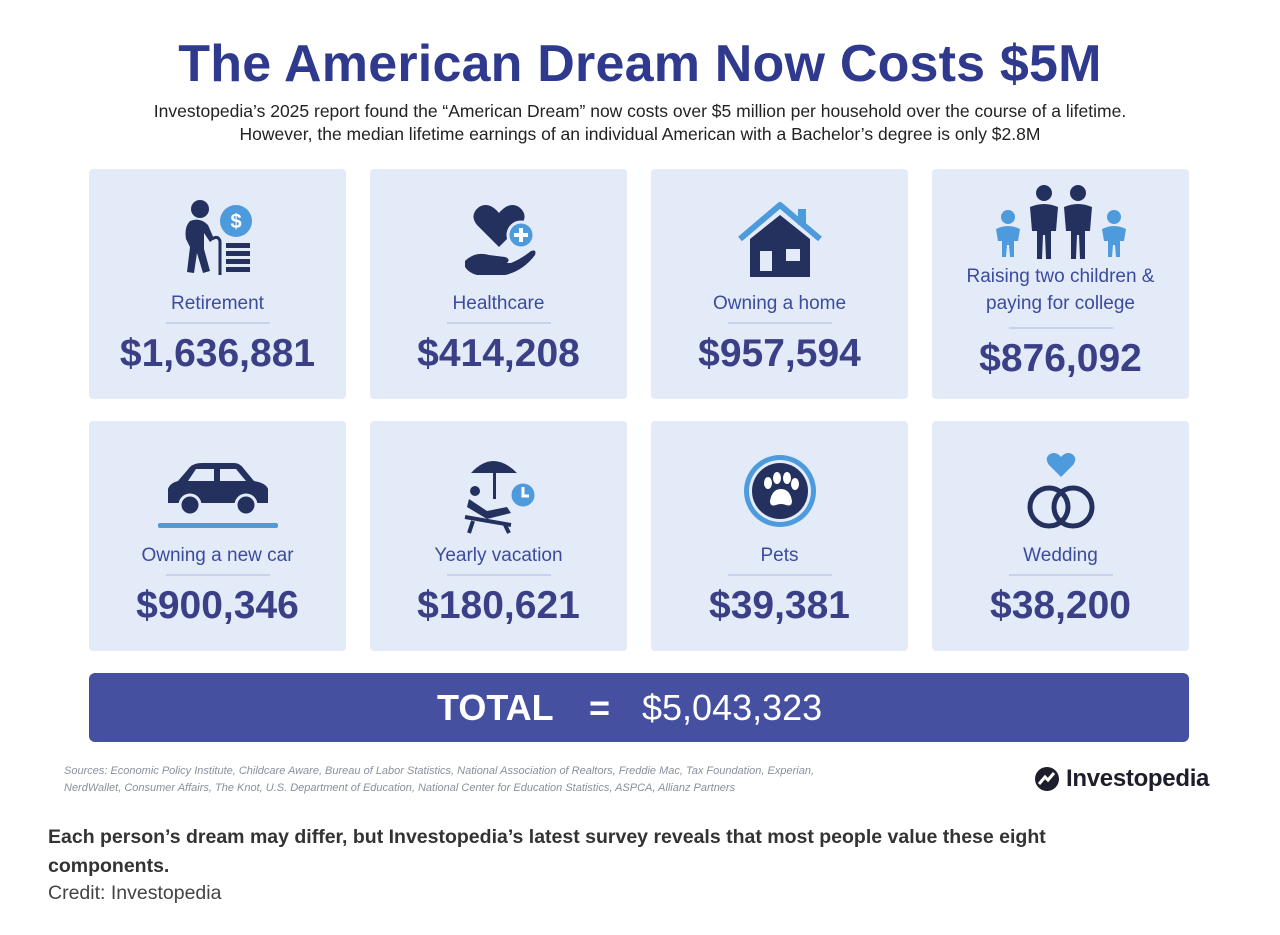 The width and height of the screenshot is (1280, 935). I want to click on card-label: Yearly vacation, so click(498, 555).